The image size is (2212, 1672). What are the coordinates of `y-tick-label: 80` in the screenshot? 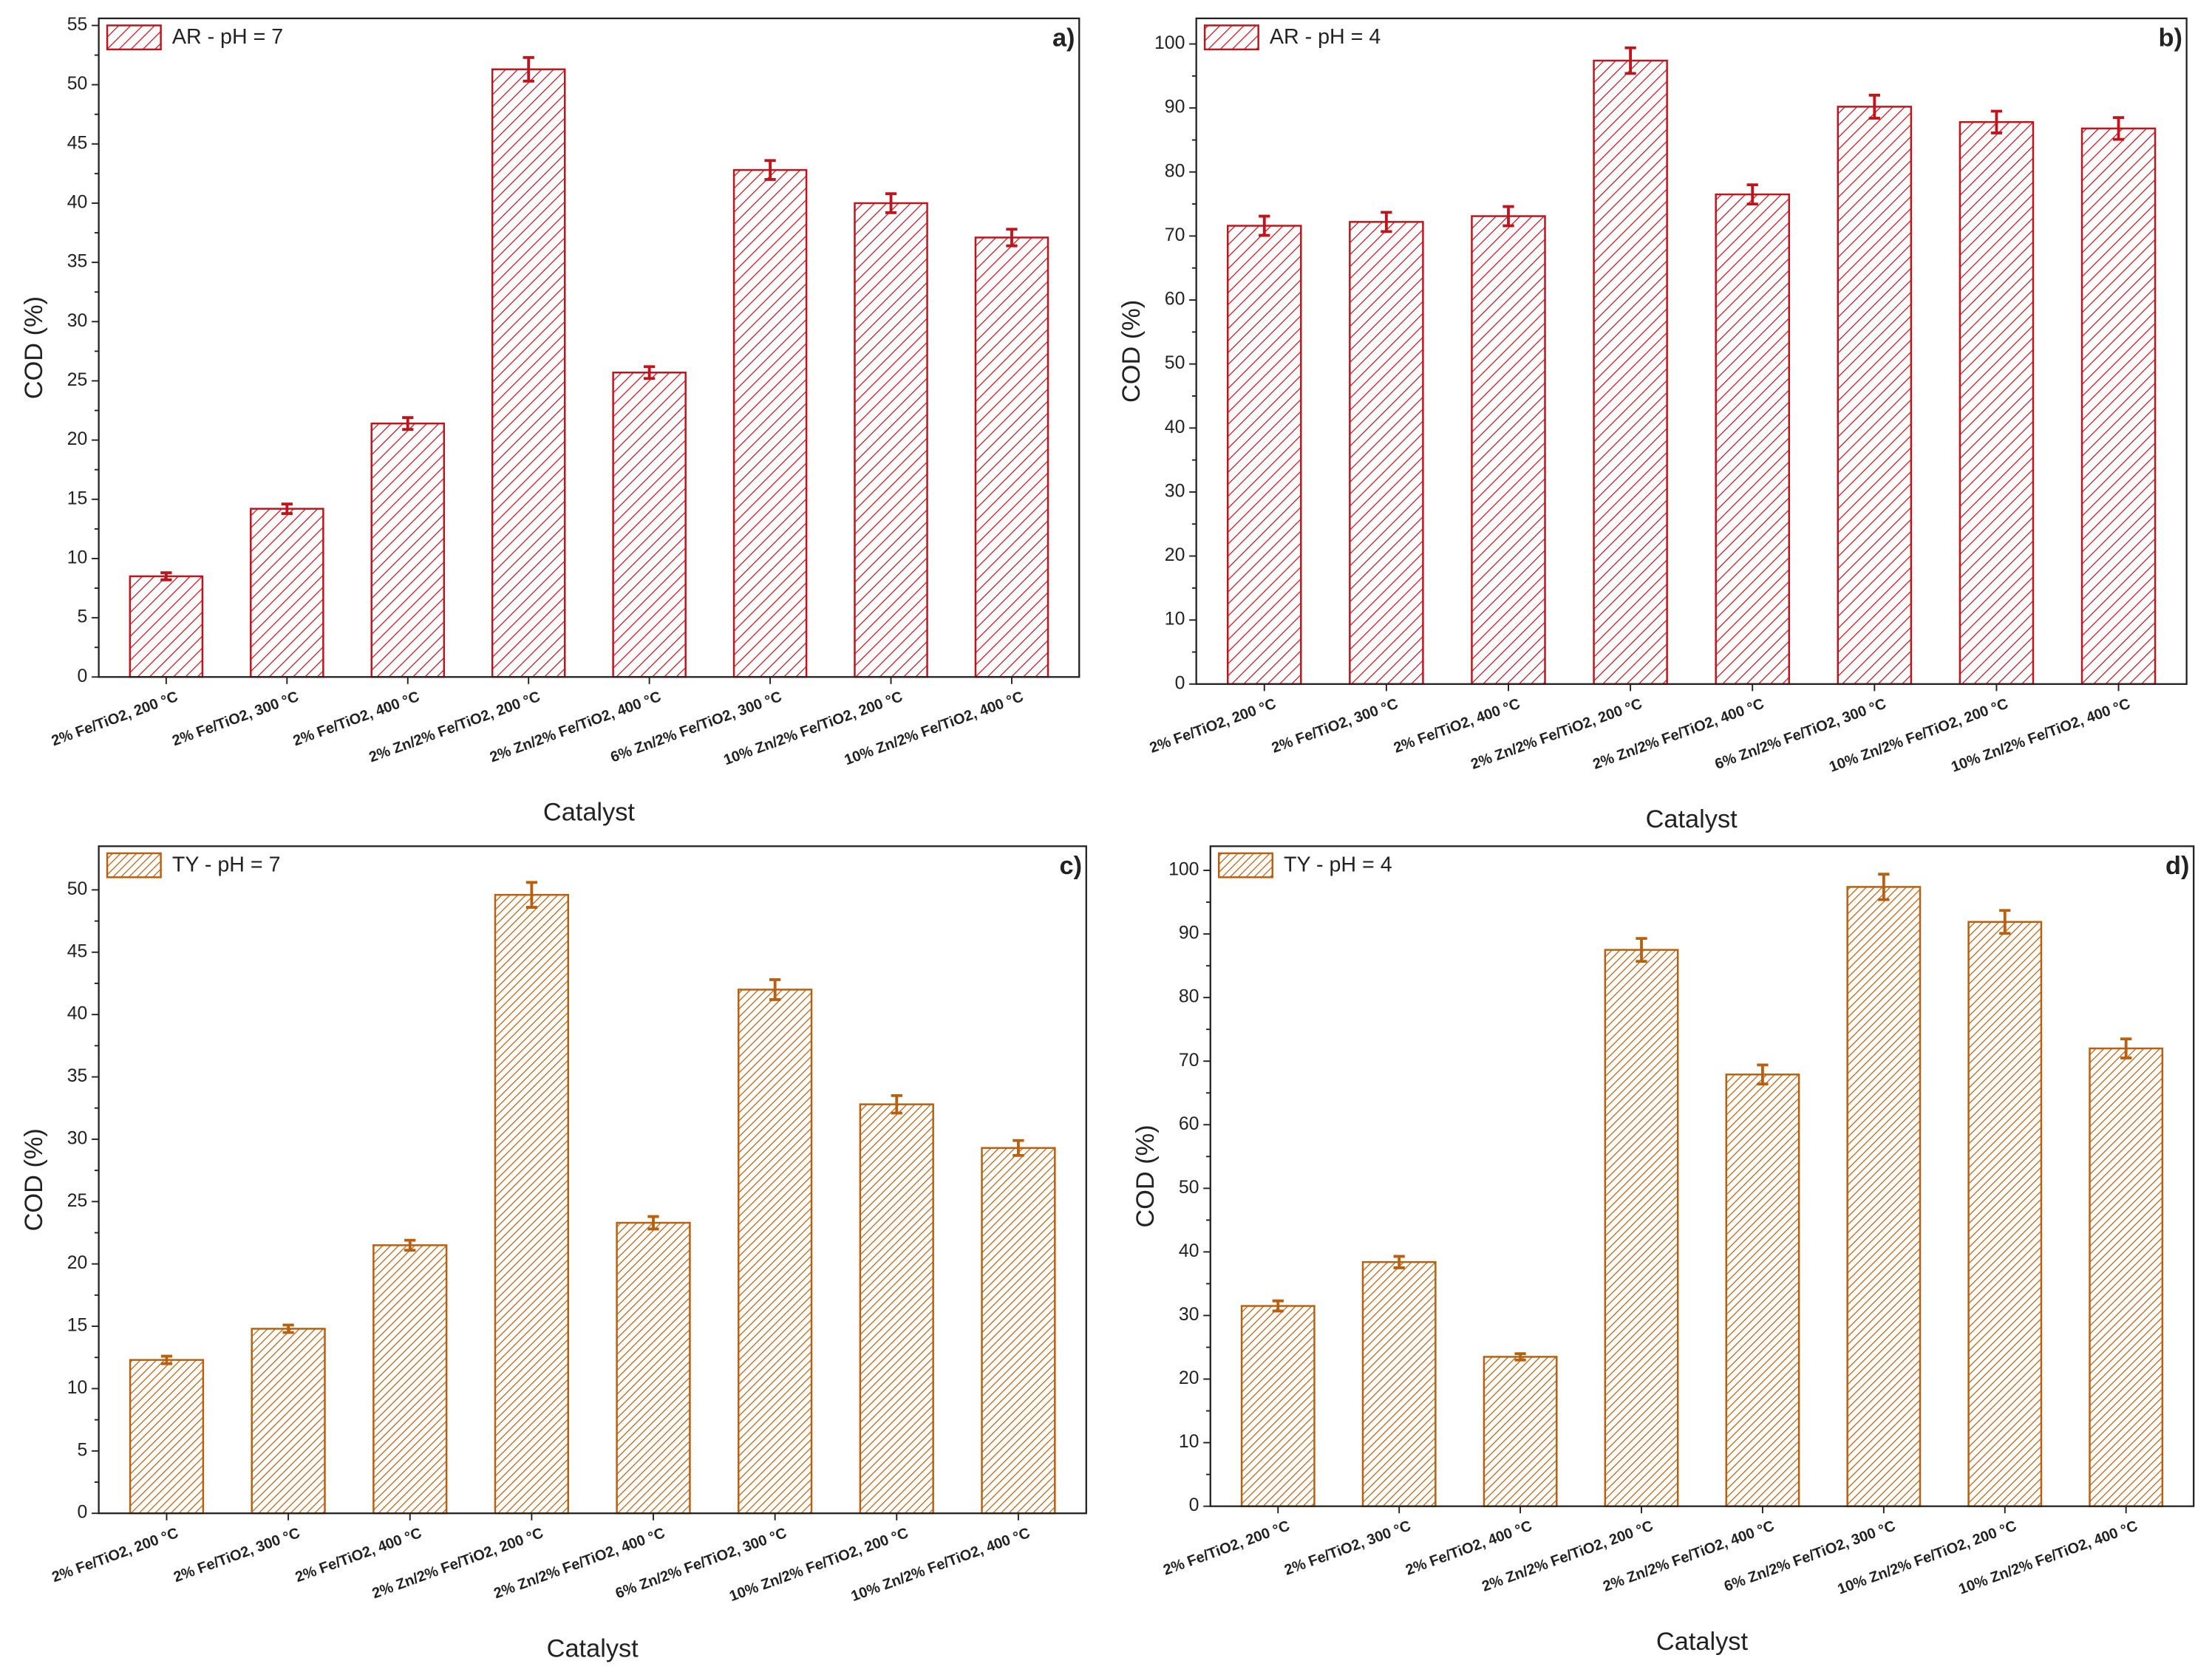 It's located at (1175, 171).